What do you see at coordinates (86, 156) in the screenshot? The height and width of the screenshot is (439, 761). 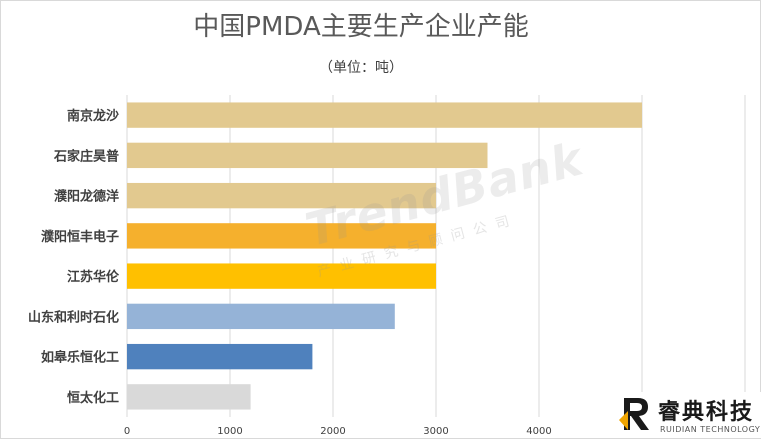 I see `category-label: 石家庄昊普` at bounding box center [86, 156].